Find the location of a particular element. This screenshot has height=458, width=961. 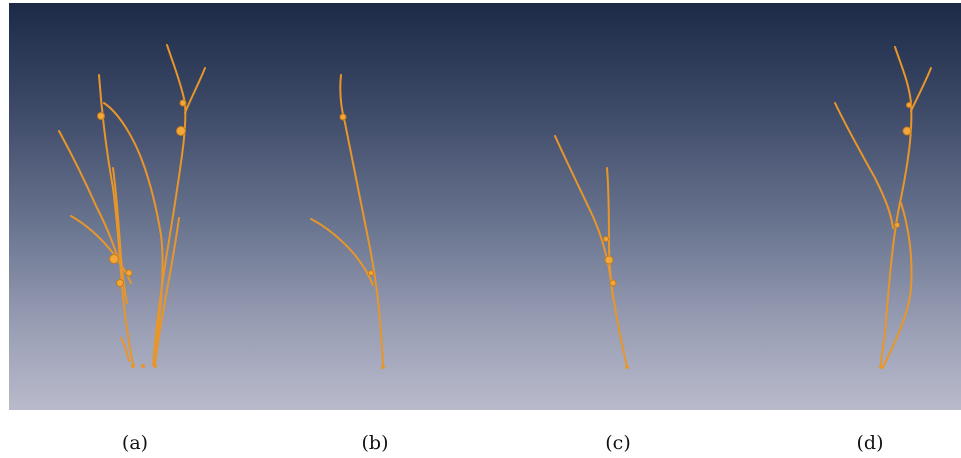

root-c-main is located at coordinates (591, 251).